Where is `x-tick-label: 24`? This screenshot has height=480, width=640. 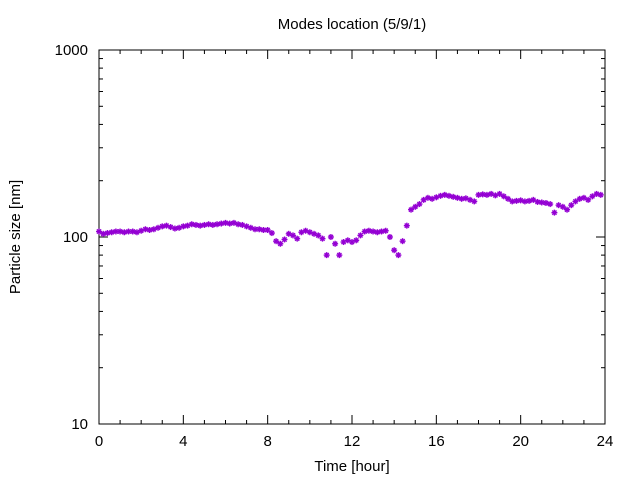
x-tick-label: 24 is located at coordinates (605, 441).